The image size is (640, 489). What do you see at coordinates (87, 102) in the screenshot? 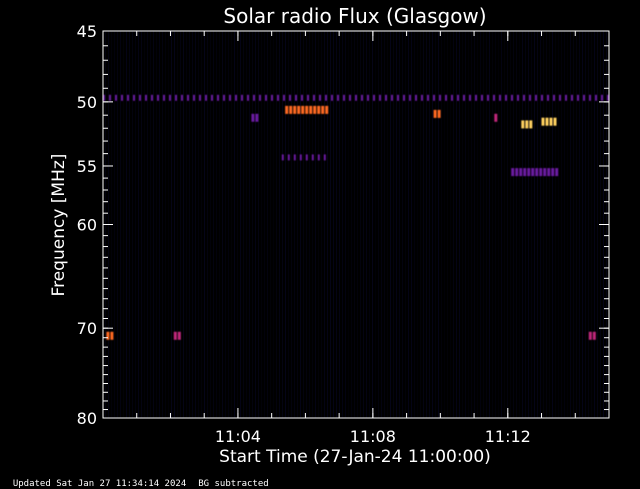
I see `y-tick-label: 50` at bounding box center [87, 102].